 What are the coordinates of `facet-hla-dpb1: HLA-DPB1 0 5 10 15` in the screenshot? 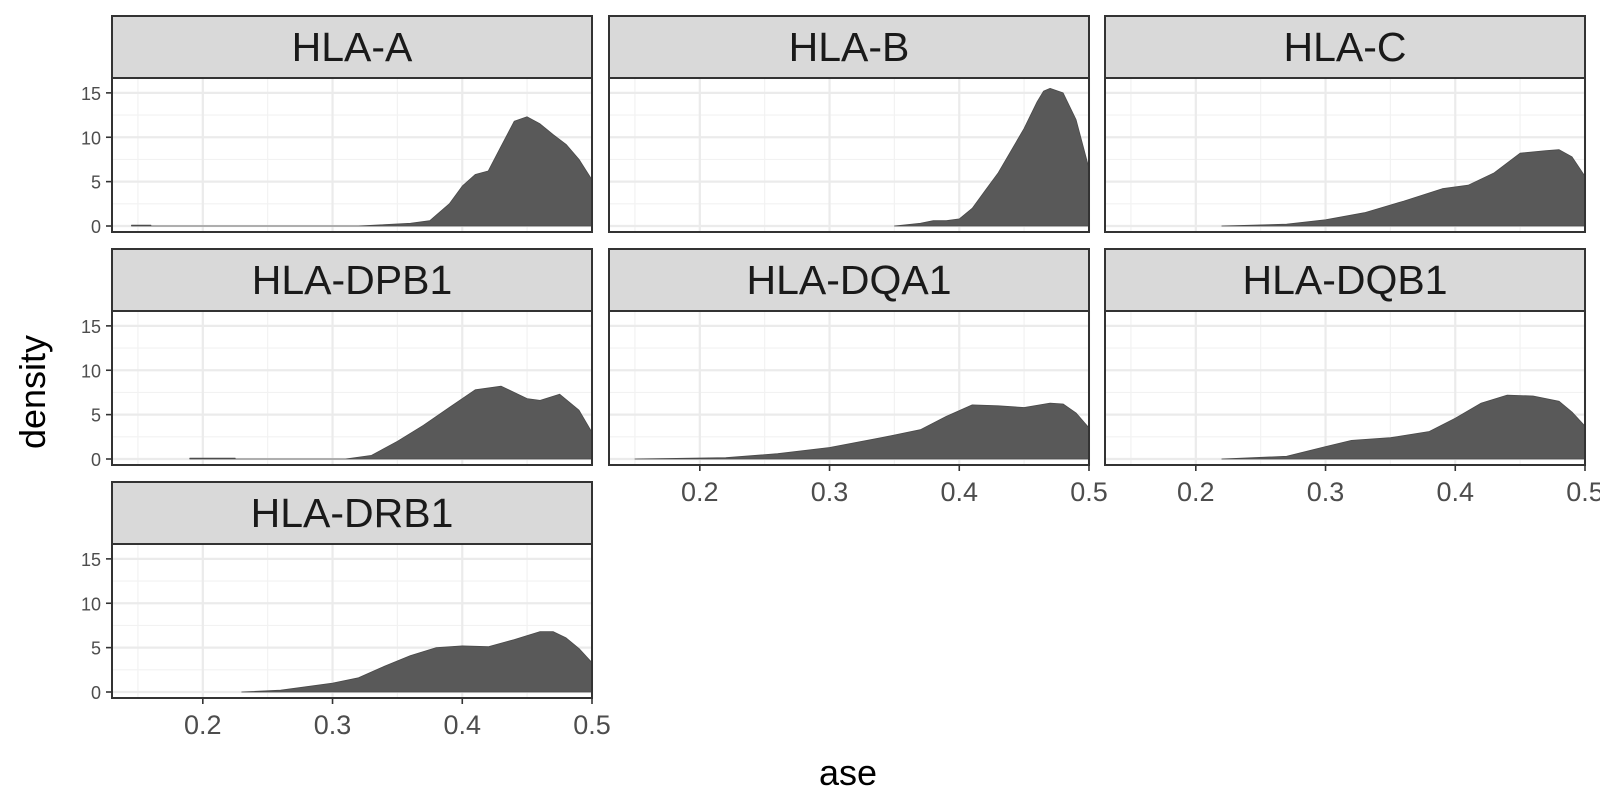 It's located at (337, 359).